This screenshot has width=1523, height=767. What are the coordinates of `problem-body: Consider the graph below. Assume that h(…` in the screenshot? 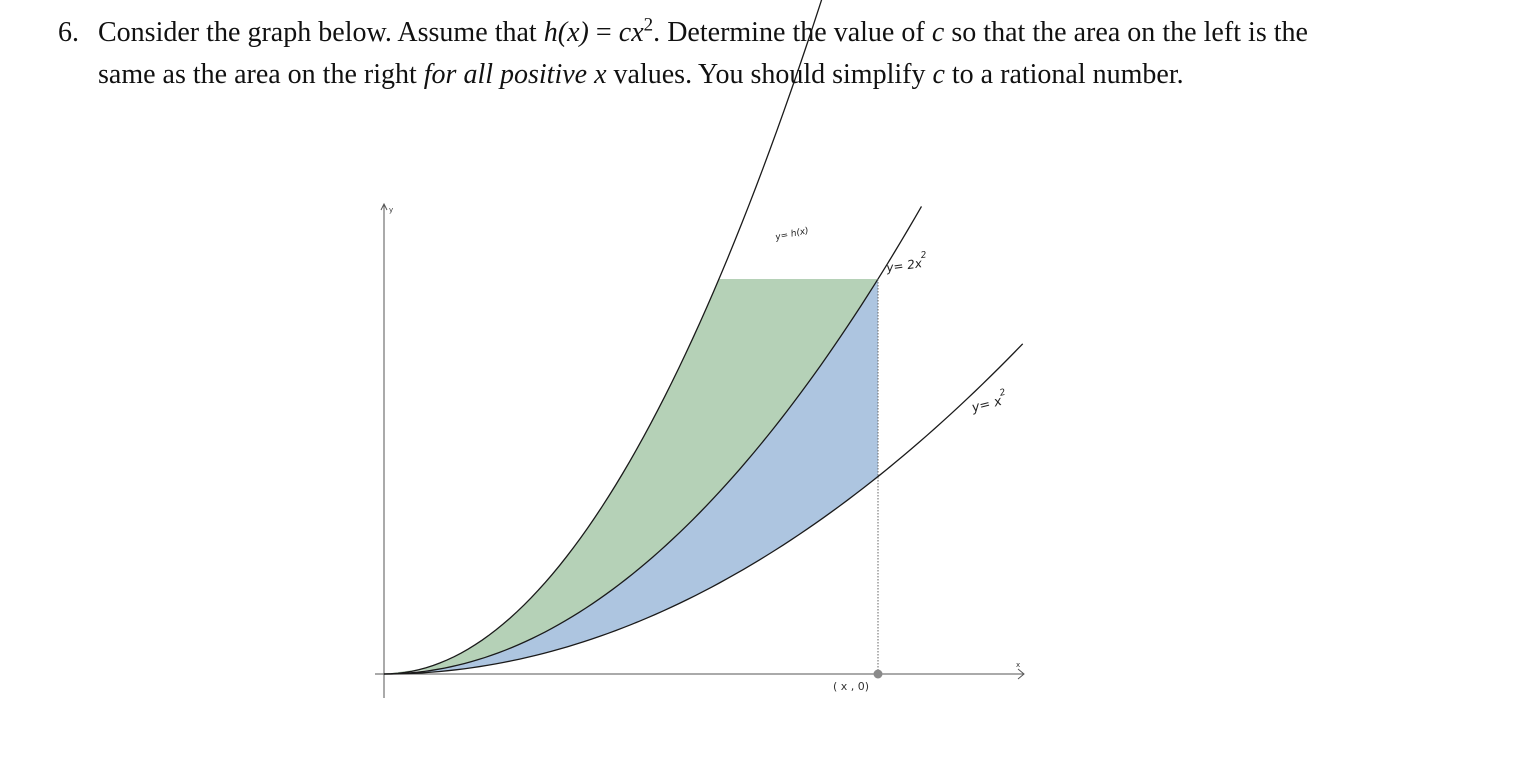 It's located at (703, 53).